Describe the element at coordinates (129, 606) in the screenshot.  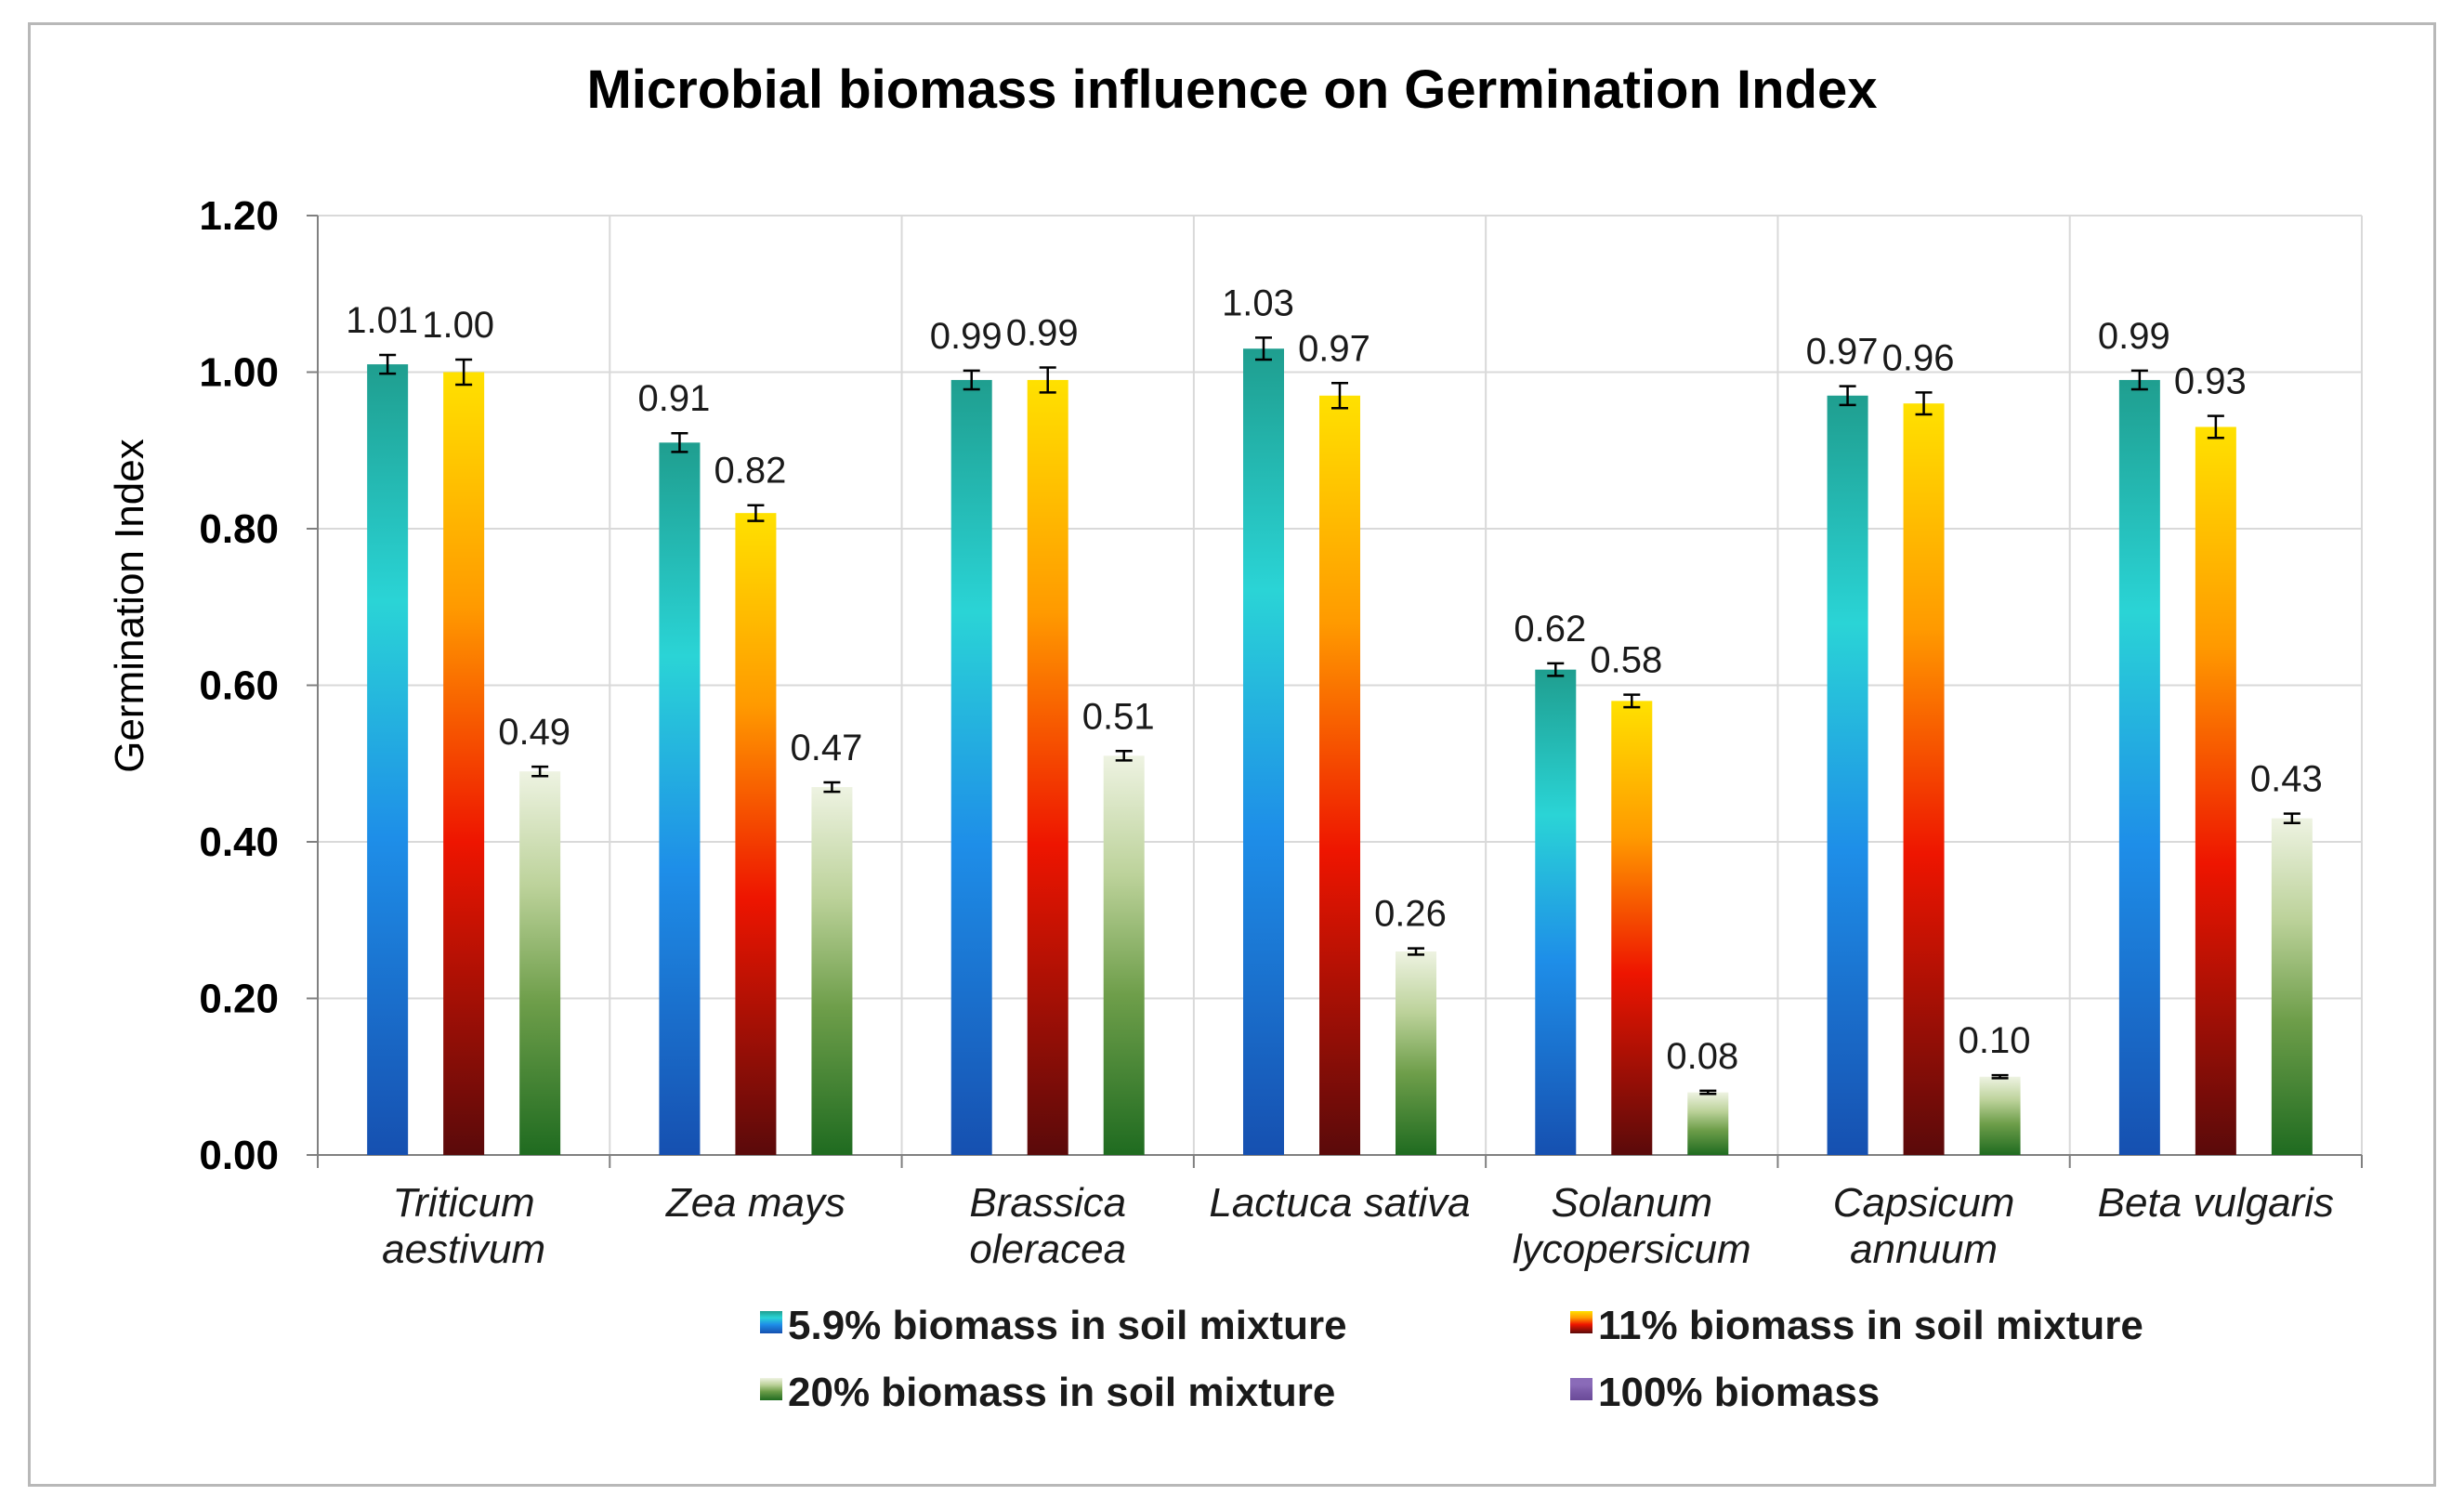
I see `y-axis-label: Germination Index` at that location.